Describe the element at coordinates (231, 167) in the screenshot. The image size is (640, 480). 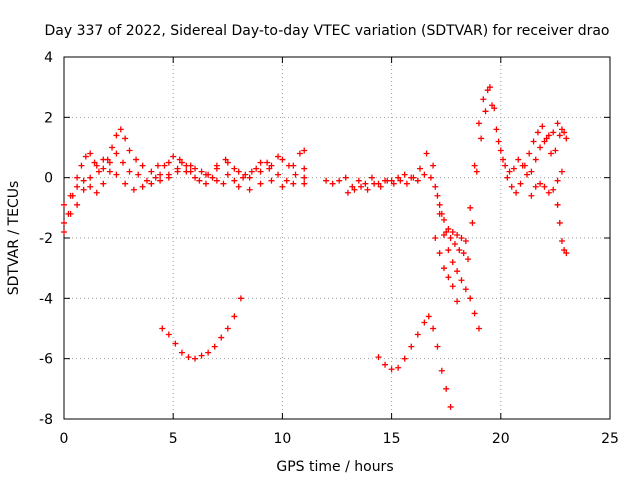
I see `series-track-d` at that location.